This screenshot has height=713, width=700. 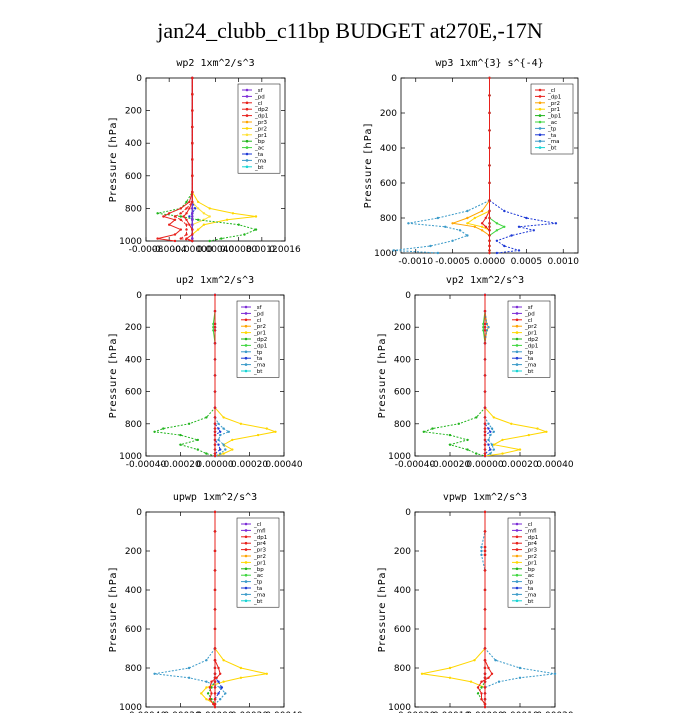 What do you see at coordinates (259, 557) in the screenshot?
I see `legend-entry: _pr2` at bounding box center [259, 557].